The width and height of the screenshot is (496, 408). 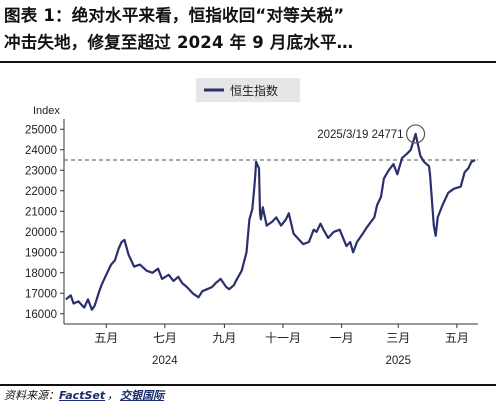 I want to click on y-tick-label: 21000, so click(x=41, y=212).